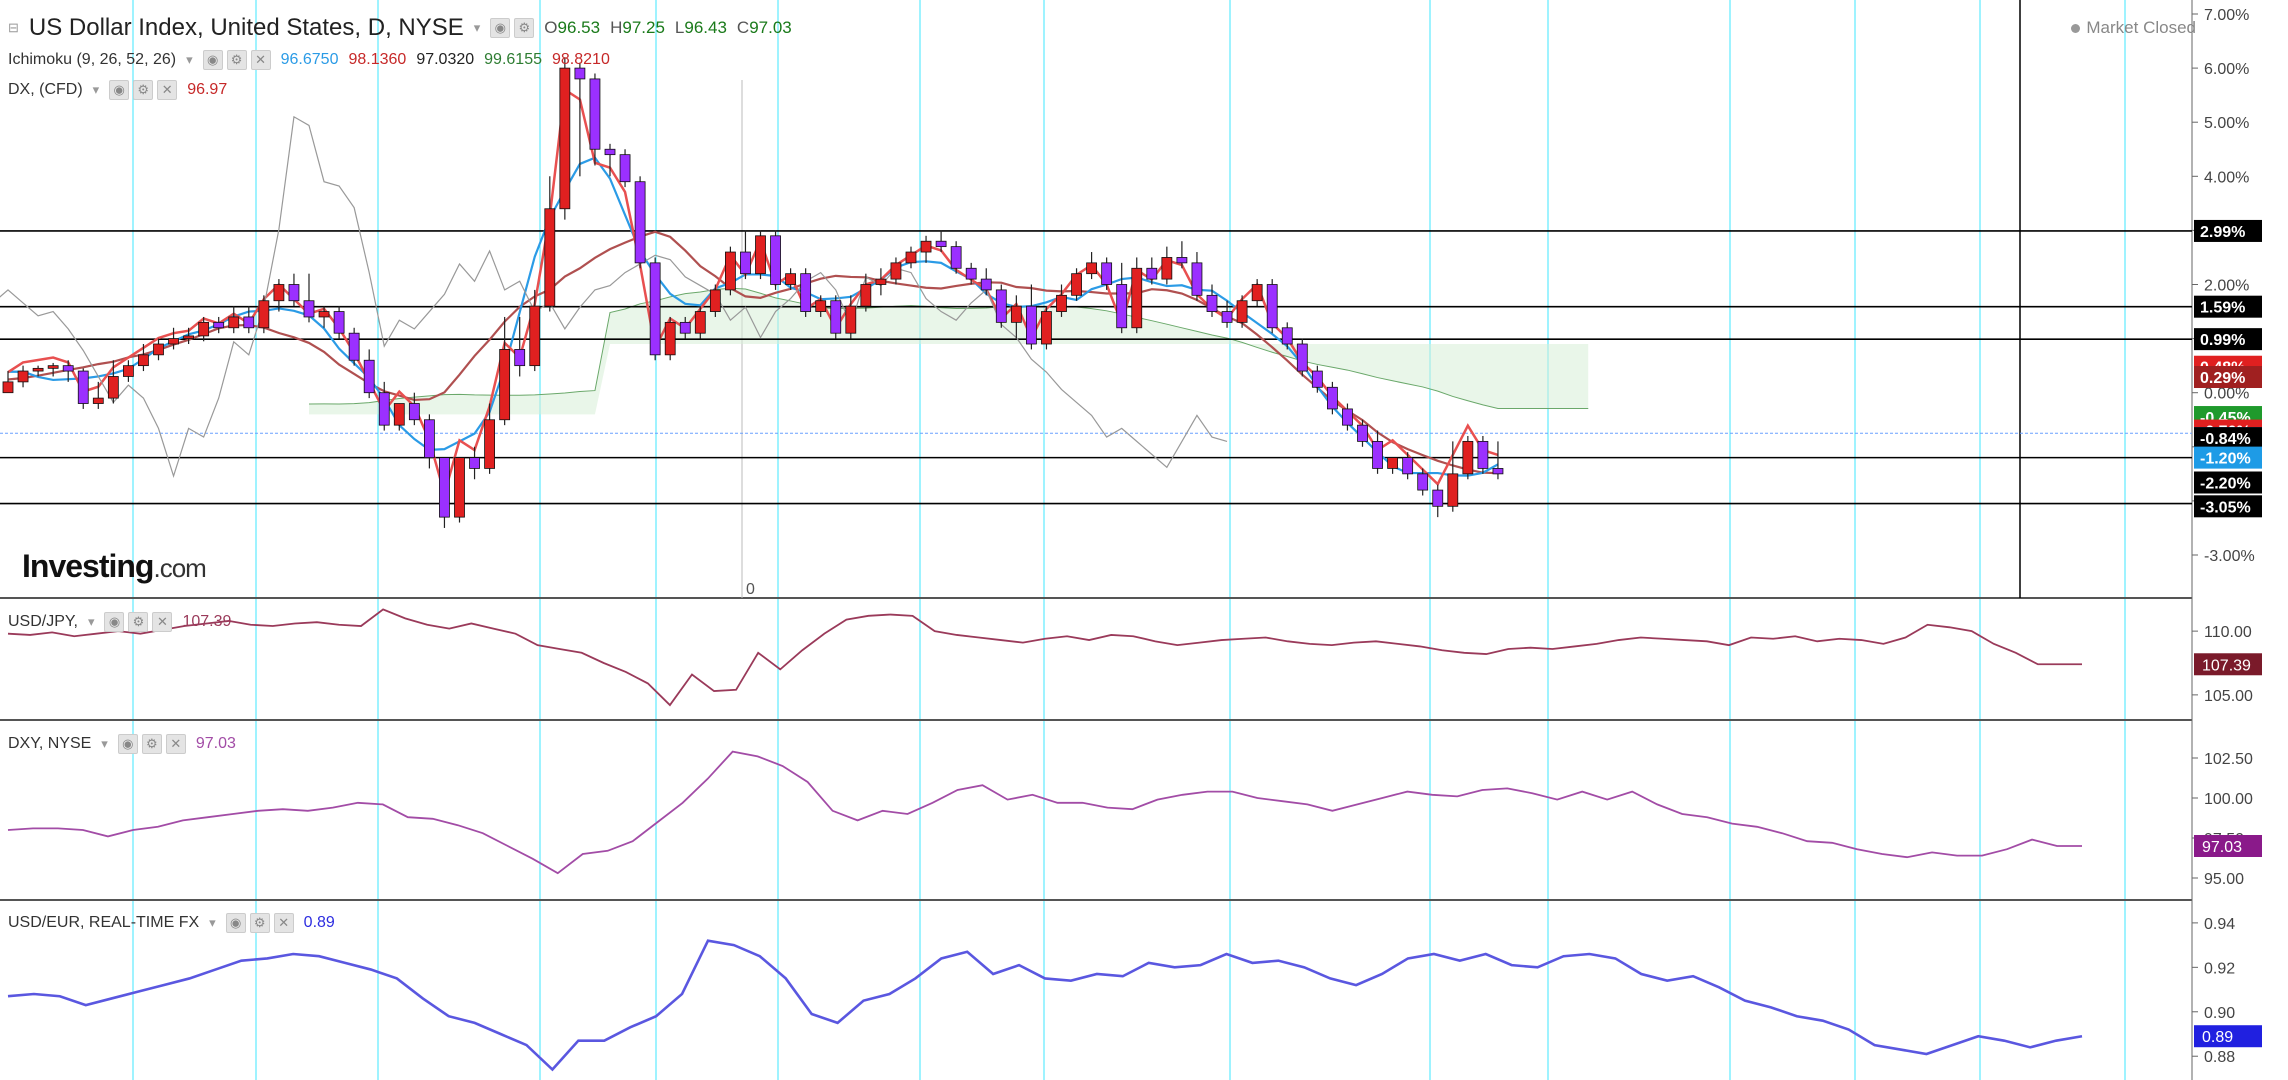 This screenshot has width=2288, height=1080. Describe the element at coordinates (2076, 28) in the screenshot. I see `status-dot-icon` at that location.